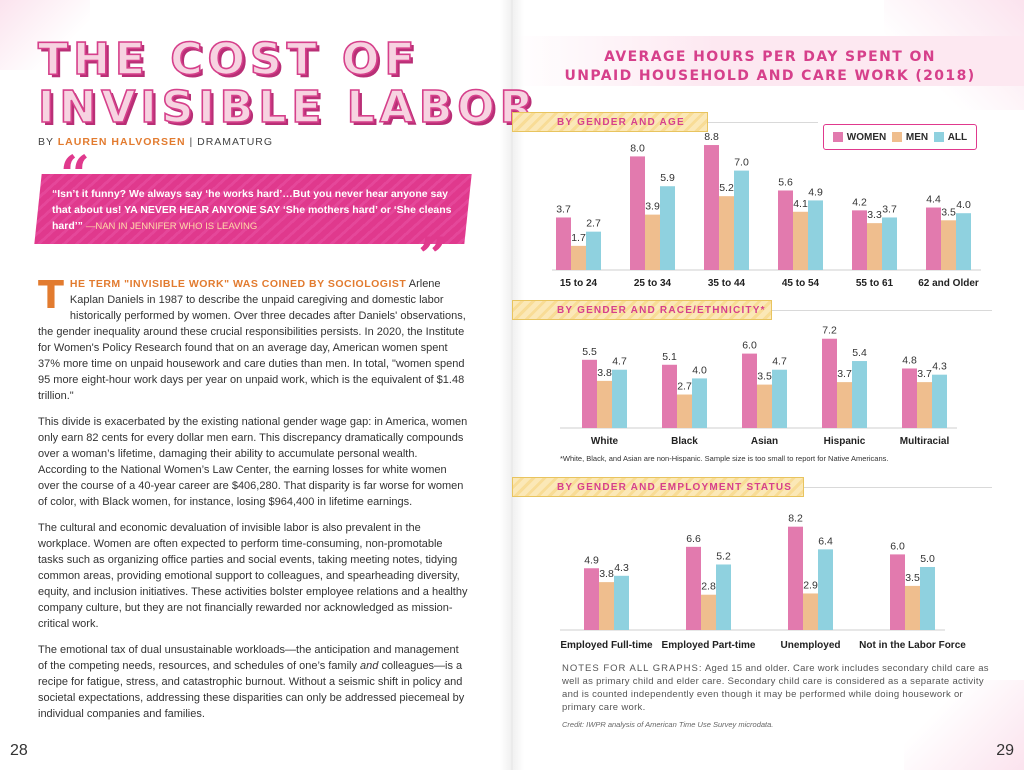 The width and height of the screenshot is (1024, 770). What do you see at coordinates (837, 137) in the screenshot?
I see `legend-swatch-women` at bounding box center [837, 137].